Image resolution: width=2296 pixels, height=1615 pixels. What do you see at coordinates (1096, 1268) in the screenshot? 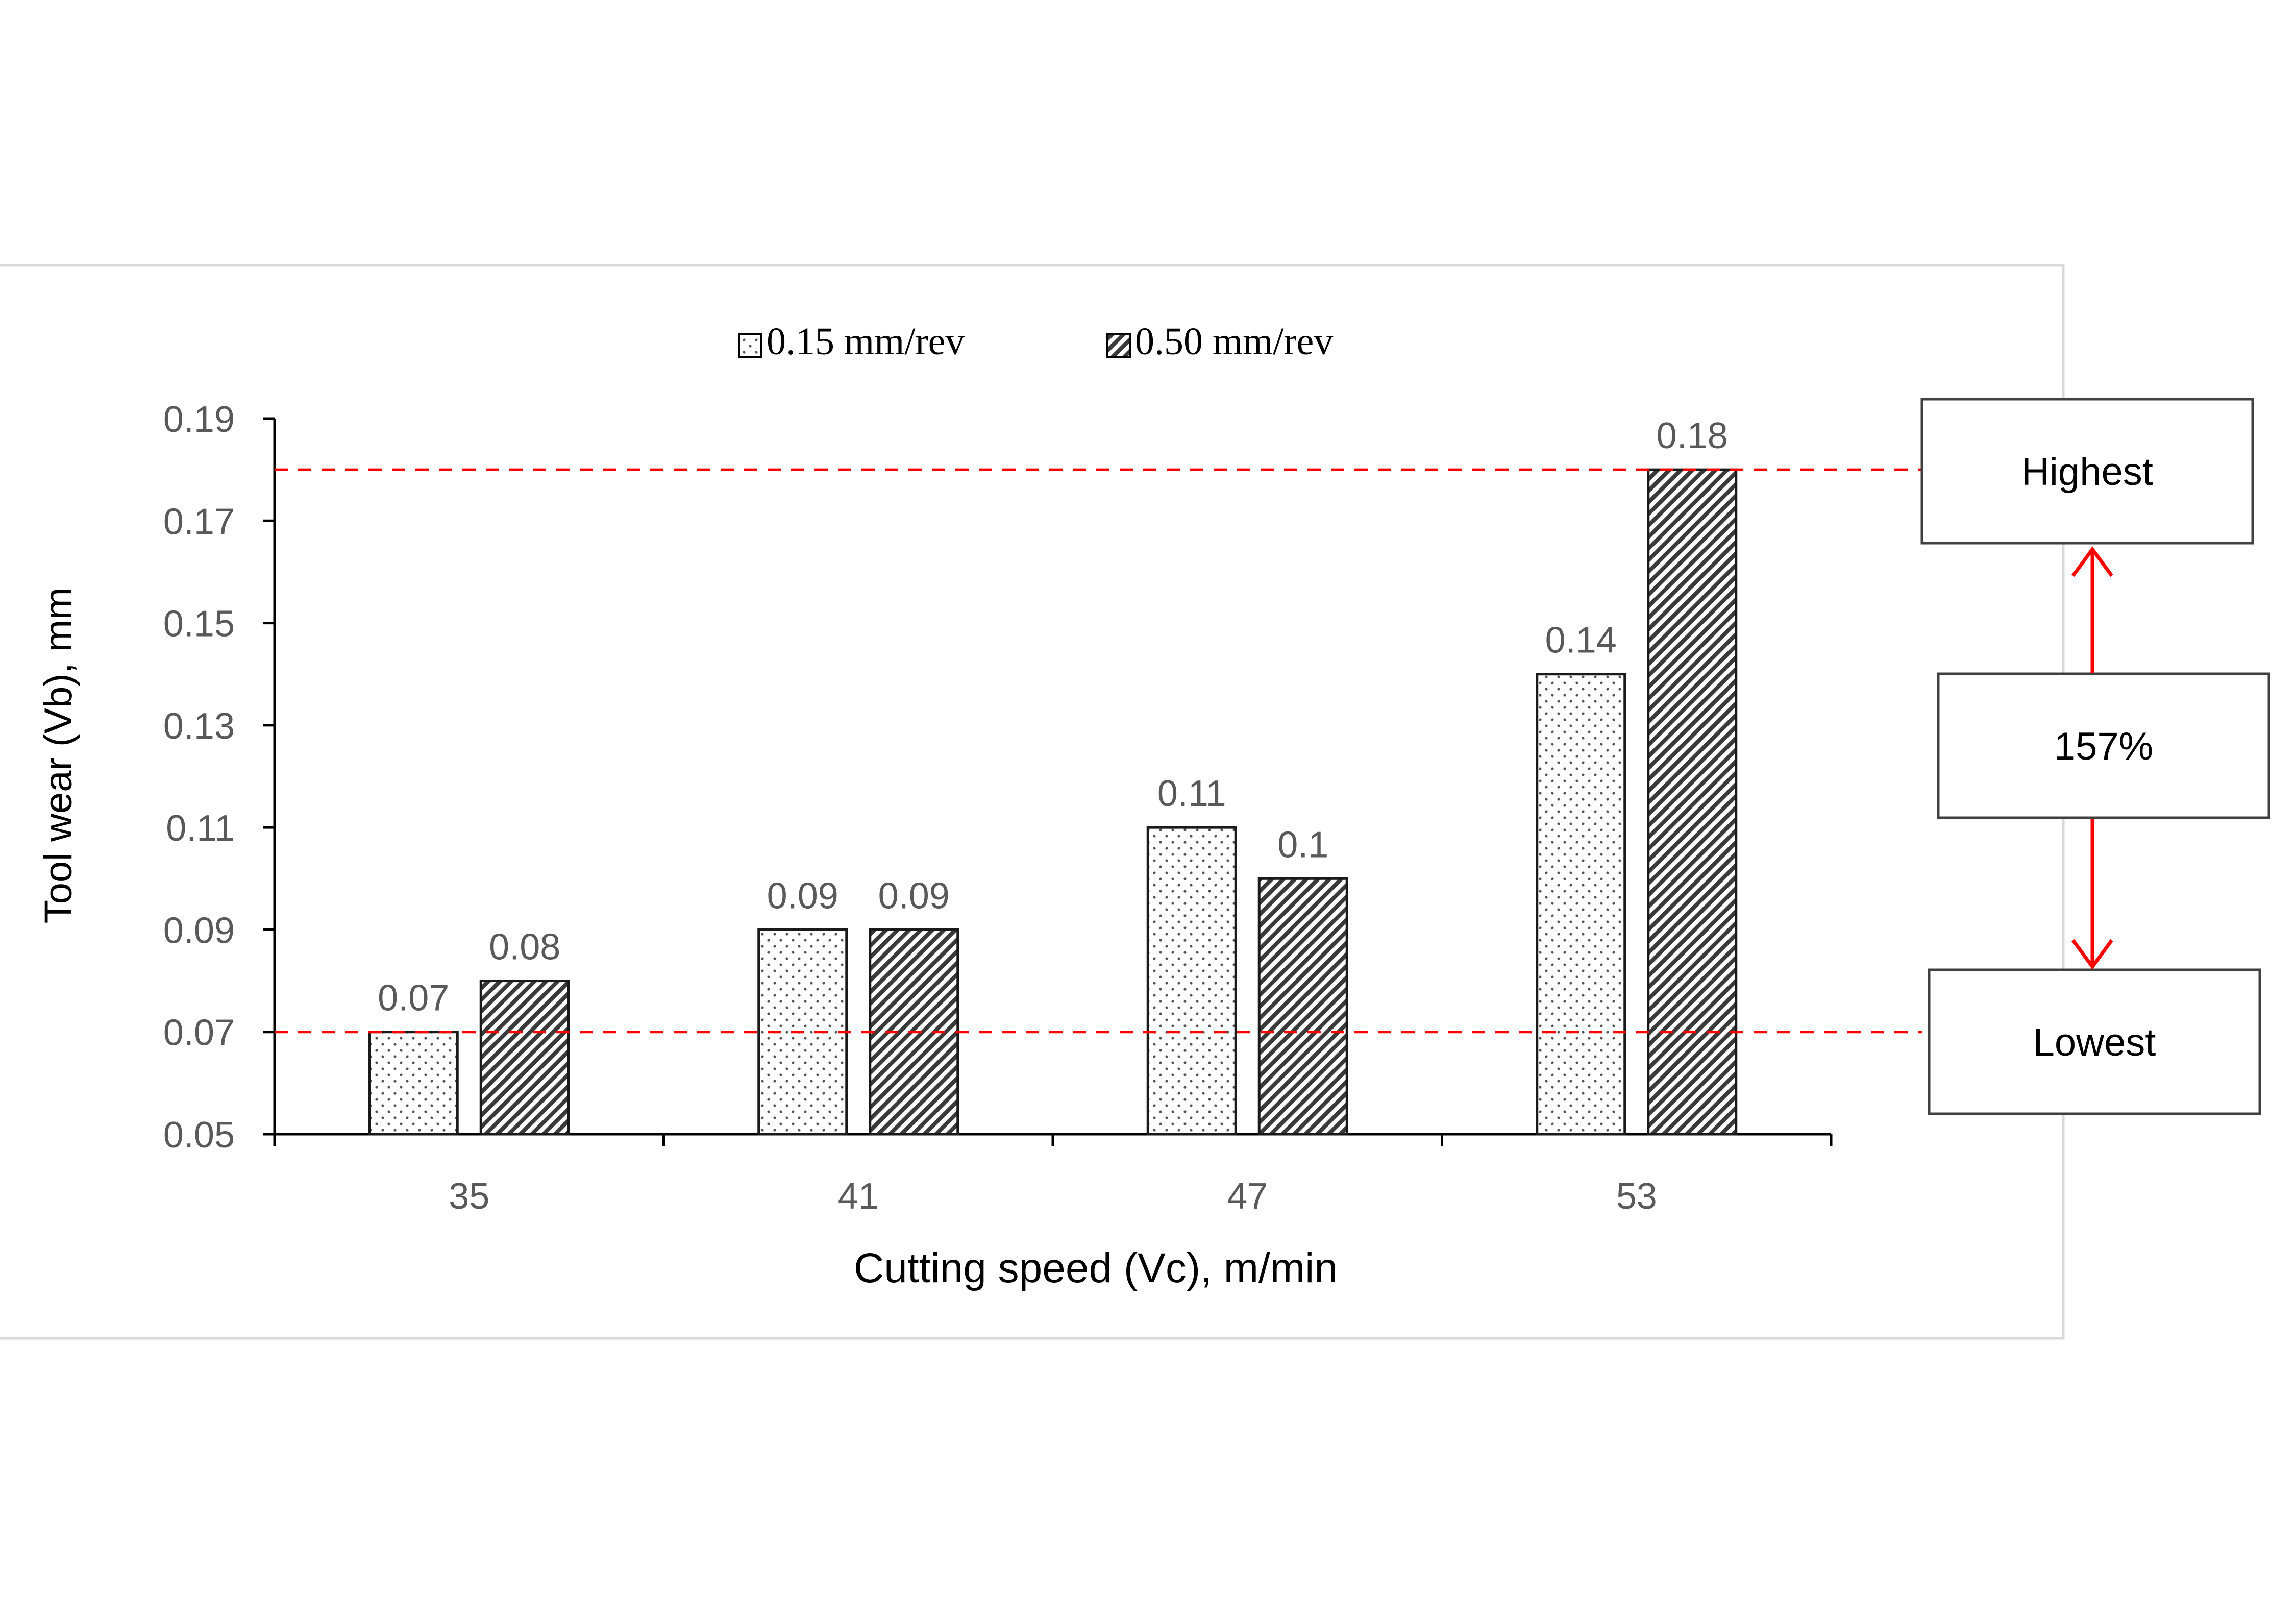
I see `x-axis-title: Cutting speed (Vc), m/min` at bounding box center [1096, 1268].